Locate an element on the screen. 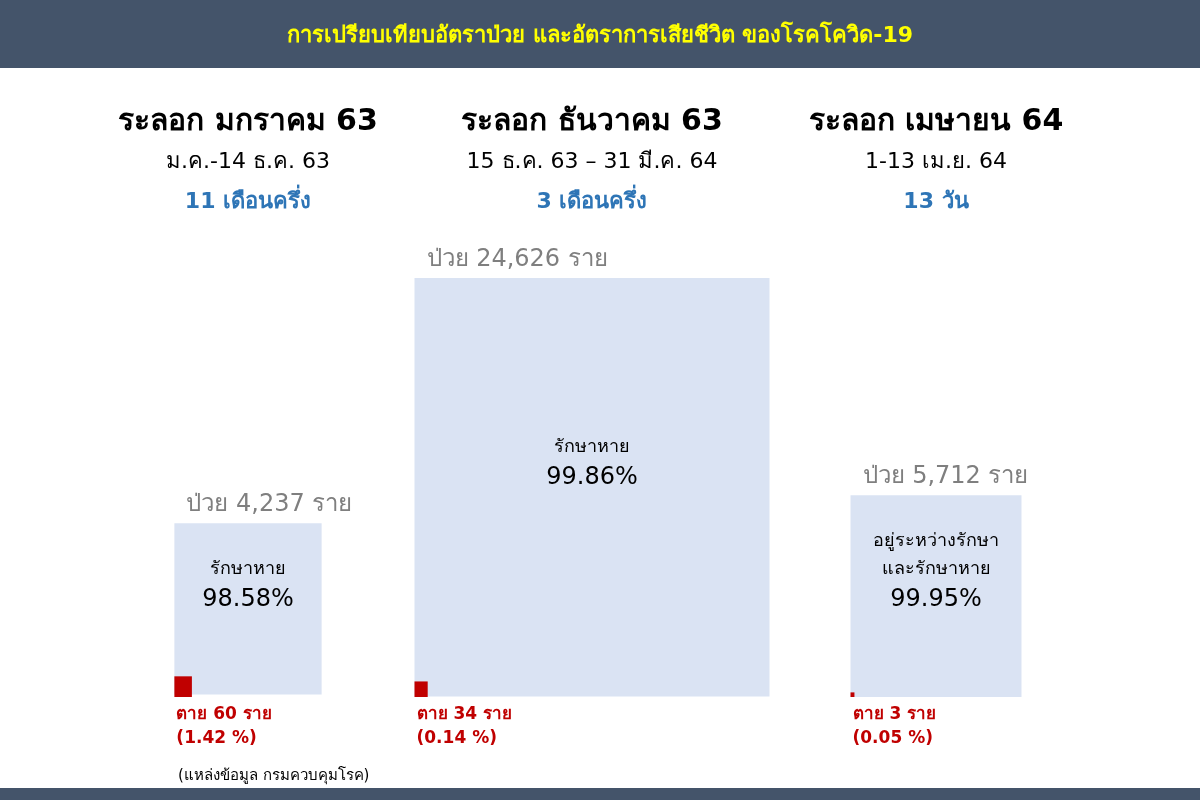 The image size is (1200, 800). data-label: ป่วย 5,712 ราย is located at coordinates (945, 475).